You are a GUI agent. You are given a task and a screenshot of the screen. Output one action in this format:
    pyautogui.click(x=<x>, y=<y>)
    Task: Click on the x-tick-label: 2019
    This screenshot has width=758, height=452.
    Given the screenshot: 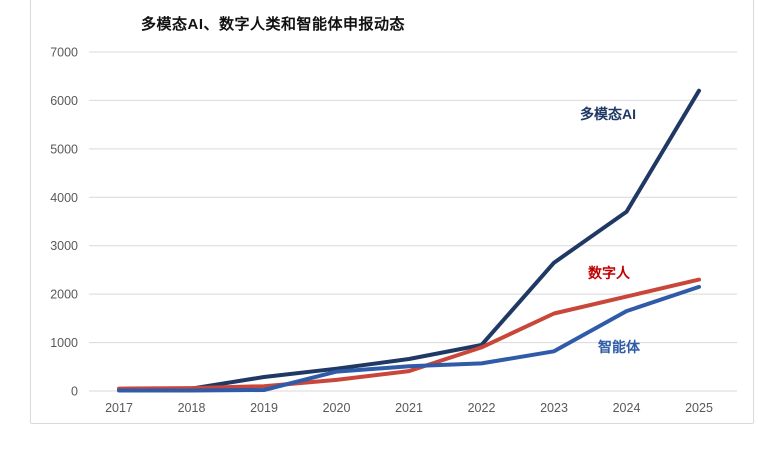 What is the action you would take?
    pyautogui.click(x=264, y=408)
    